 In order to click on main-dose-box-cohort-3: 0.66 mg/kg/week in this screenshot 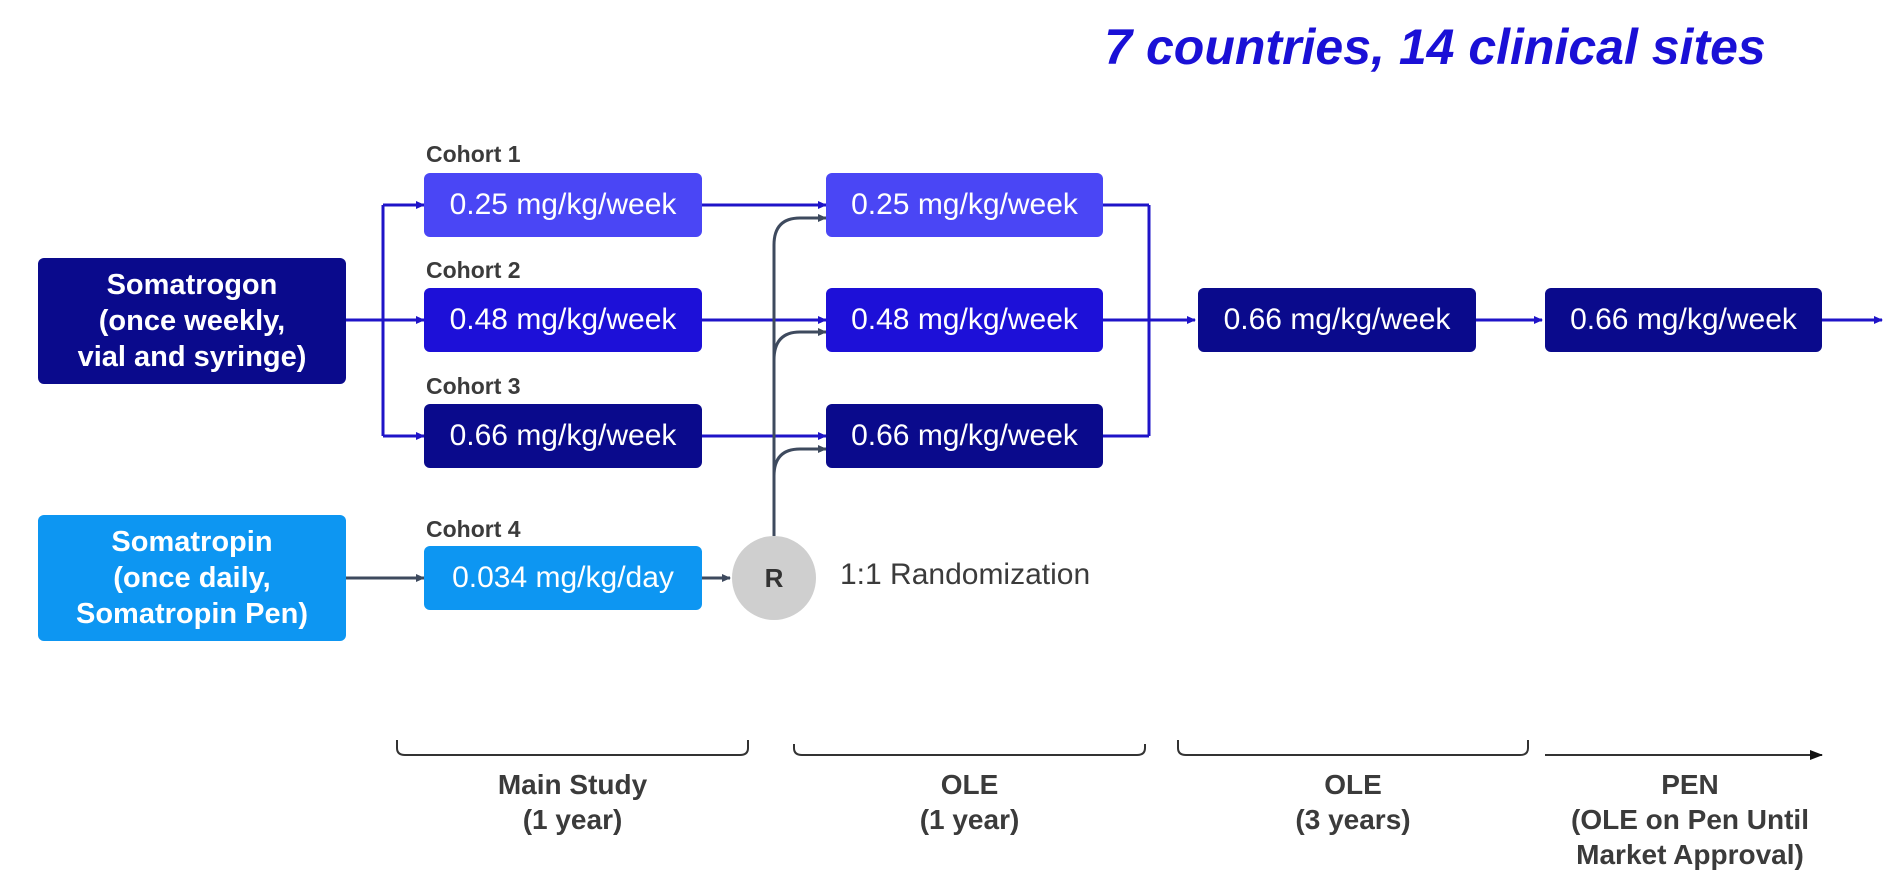, I will do `click(563, 436)`.